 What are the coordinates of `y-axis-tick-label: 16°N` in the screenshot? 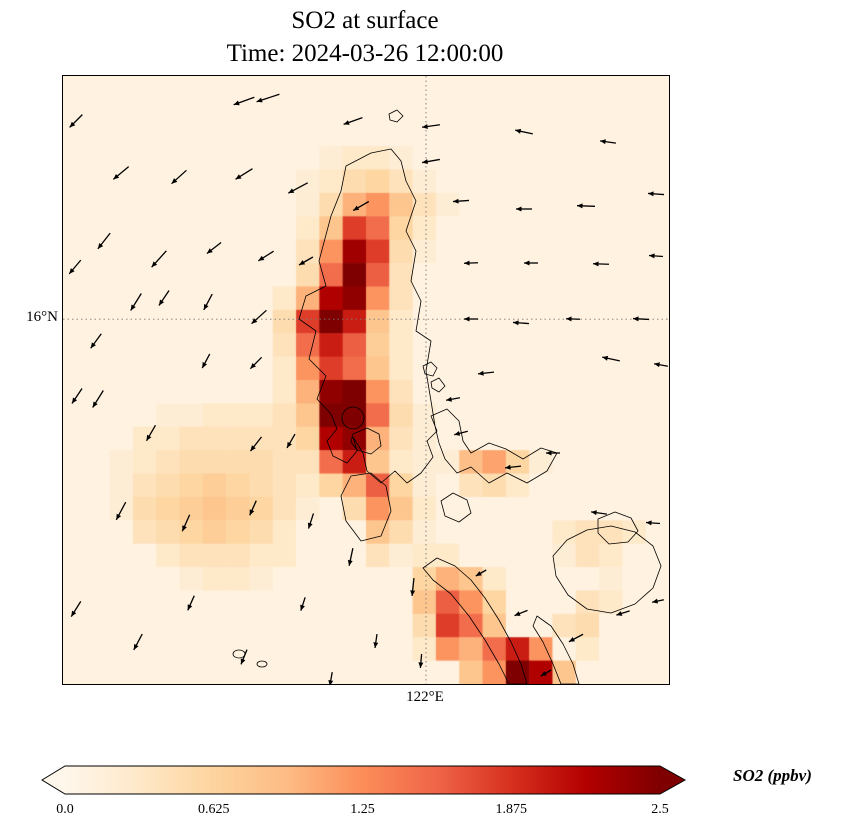 It's located at (42, 317).